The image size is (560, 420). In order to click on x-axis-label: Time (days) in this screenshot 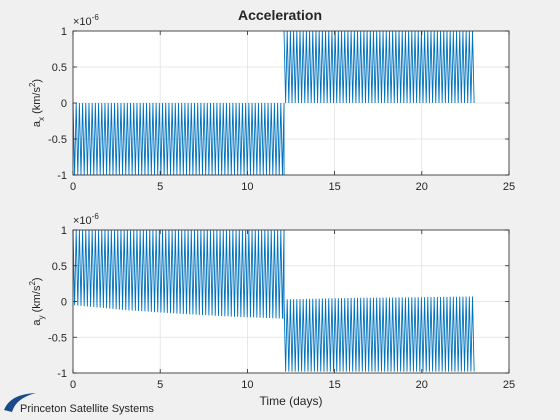, I will do `click(291, 401)`.